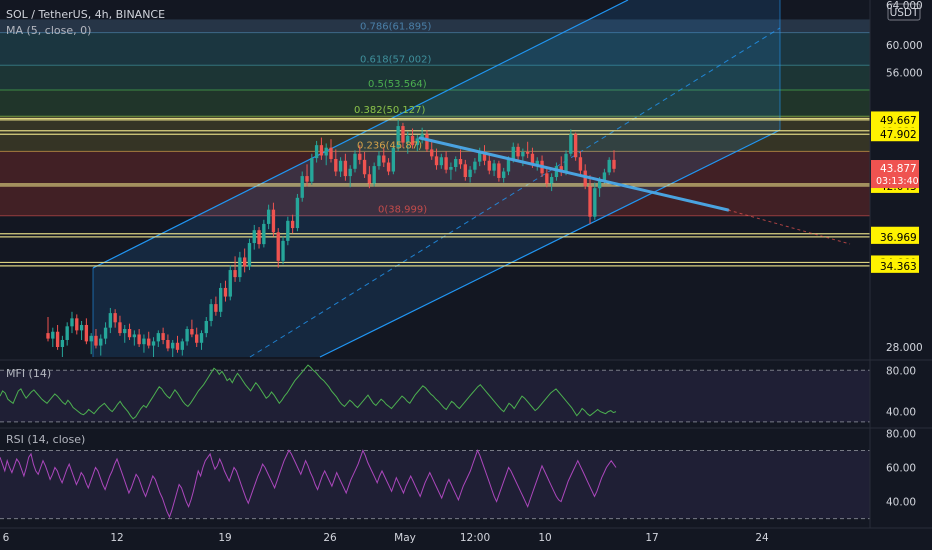 Image resolution: width=932 pixels, height=550 pixels. I want to click on descending-trendline, so click(574, 174).